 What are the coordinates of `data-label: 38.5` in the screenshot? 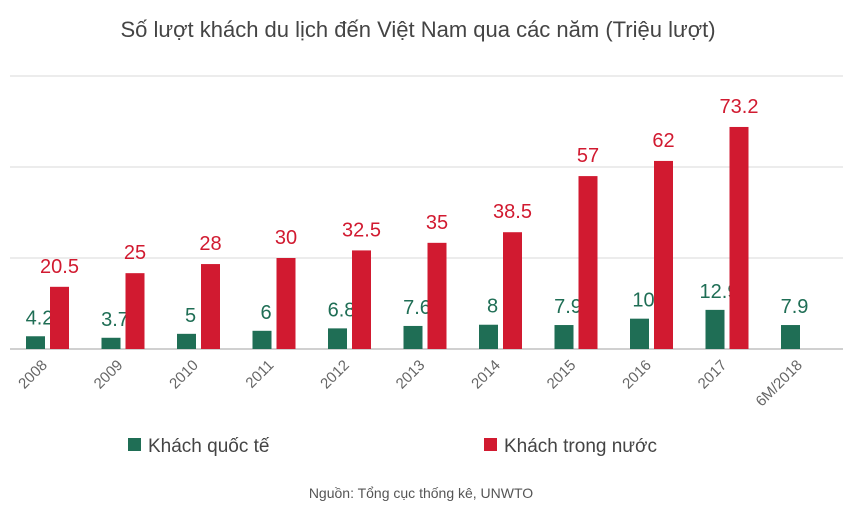 It's located at (512, 212).